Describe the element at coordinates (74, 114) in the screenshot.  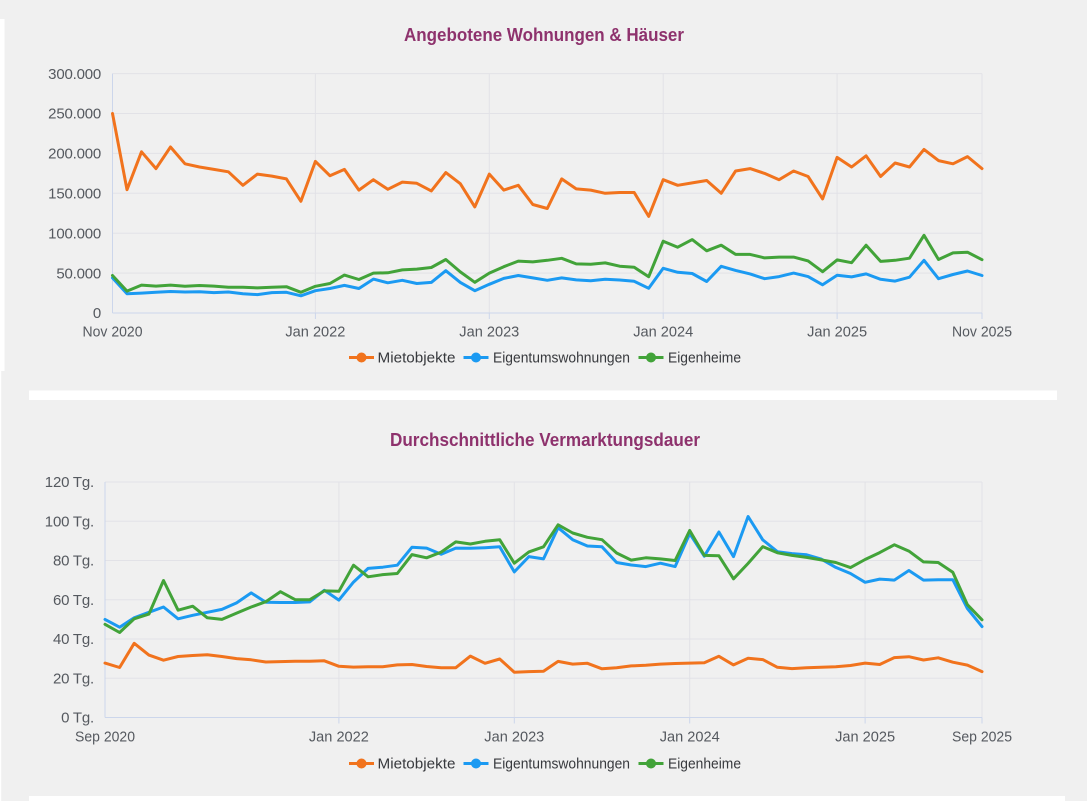
I see `svg-text: 250.000` at that location.